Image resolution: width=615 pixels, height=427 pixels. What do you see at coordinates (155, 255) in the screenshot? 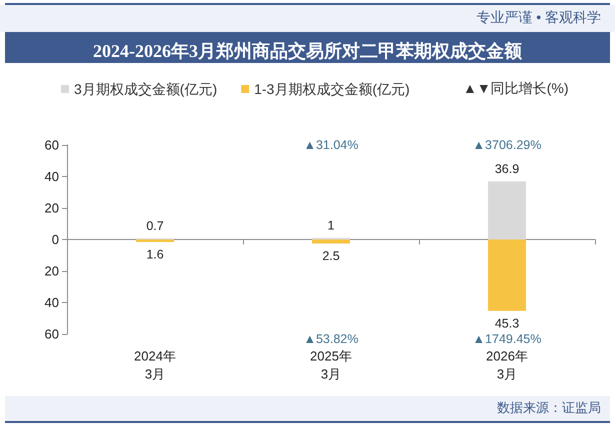
I see `data-label: 1.6` at bounding box center [155, 255].